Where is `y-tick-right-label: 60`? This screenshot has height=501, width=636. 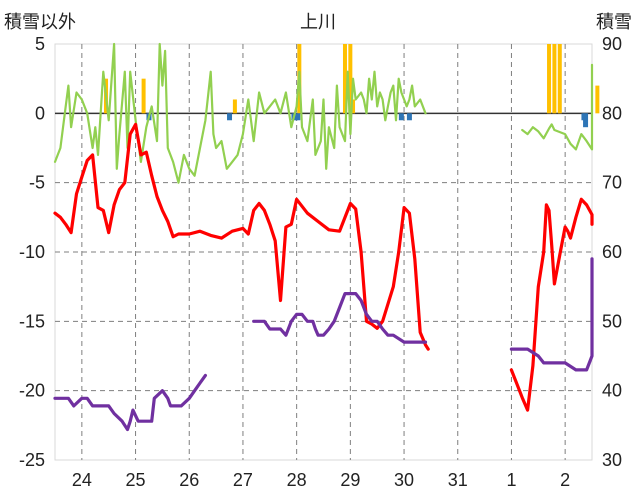 y-tick-right-label: 60 is located at coordinates (612, 252).